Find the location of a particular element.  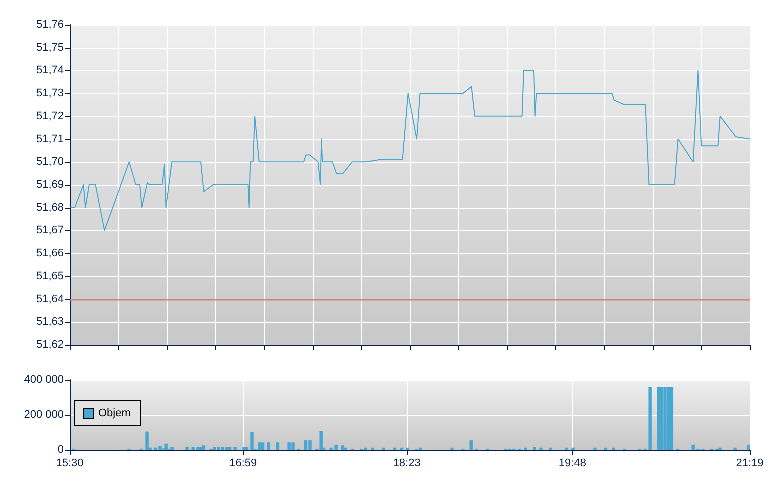

y-tick-label: 51,71 is located at coordinates (50, 139).